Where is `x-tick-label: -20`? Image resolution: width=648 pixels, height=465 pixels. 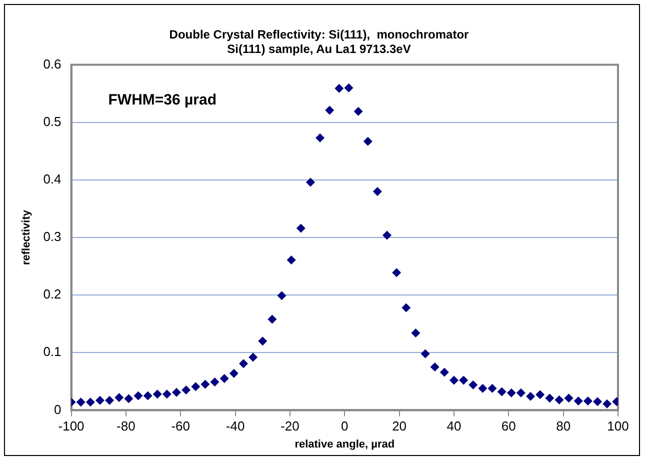 x-tick-label: -20 is located at coordinates (290, 426).